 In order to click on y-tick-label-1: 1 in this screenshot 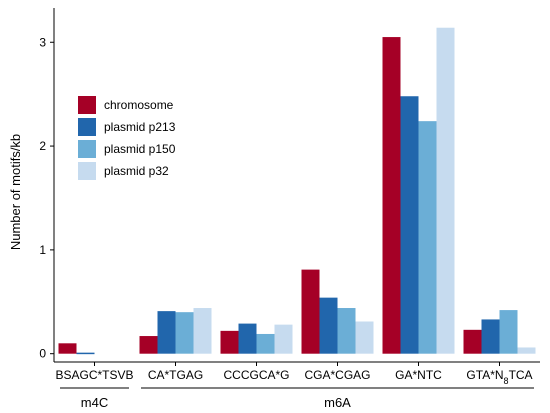, I will do `click(42, 250)`.